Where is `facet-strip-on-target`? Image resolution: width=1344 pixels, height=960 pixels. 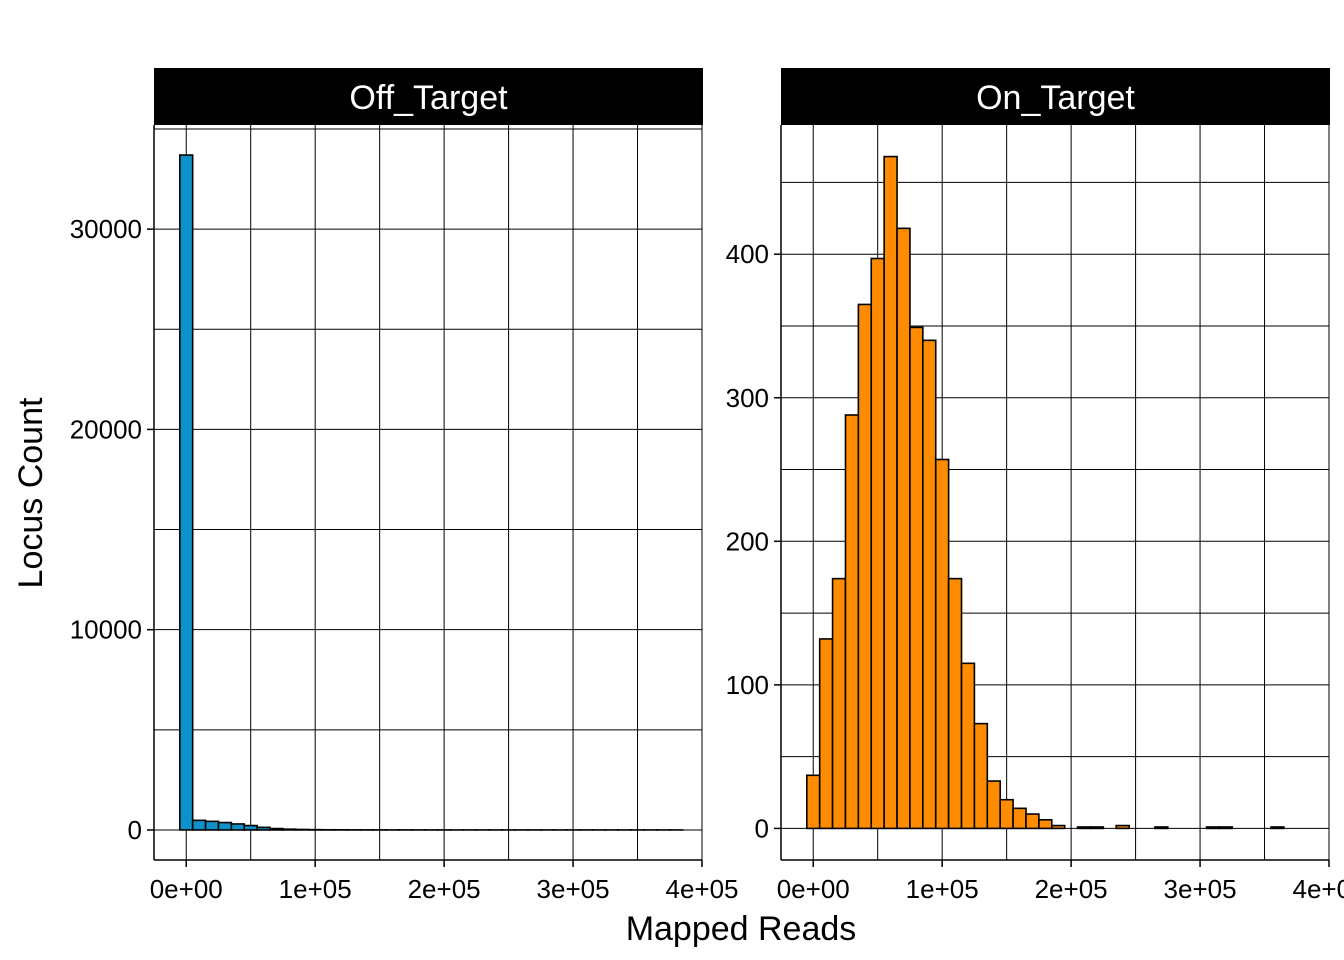 facet-strip-on-target is located at coordinates (1055, 96).